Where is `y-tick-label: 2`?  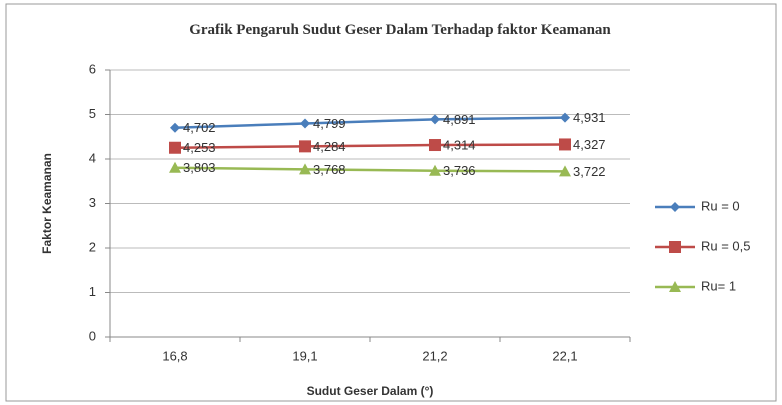
y-tick-label: 2 is located at coordinates (92, 246).